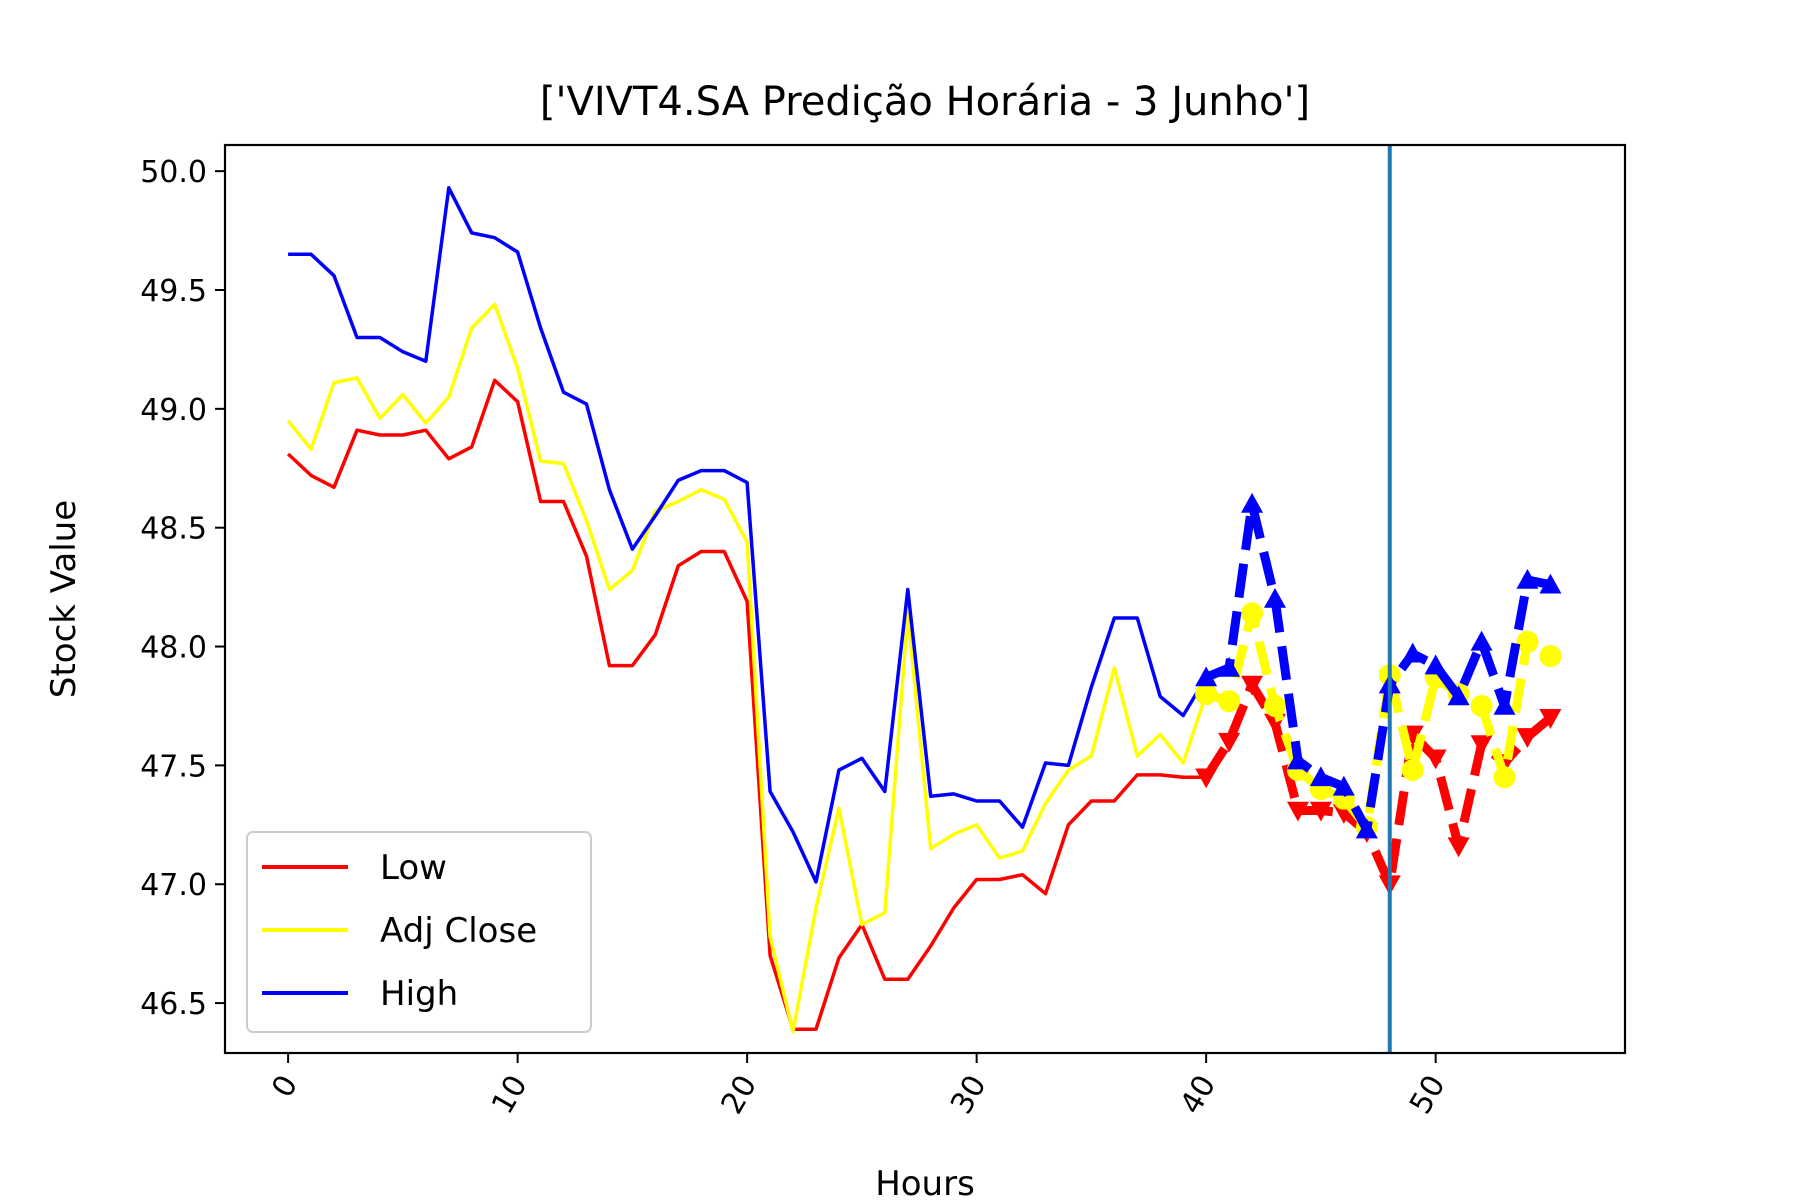 This screenshot has width=1800, height=1200. I want to click on legend-box, so click(419, 932).